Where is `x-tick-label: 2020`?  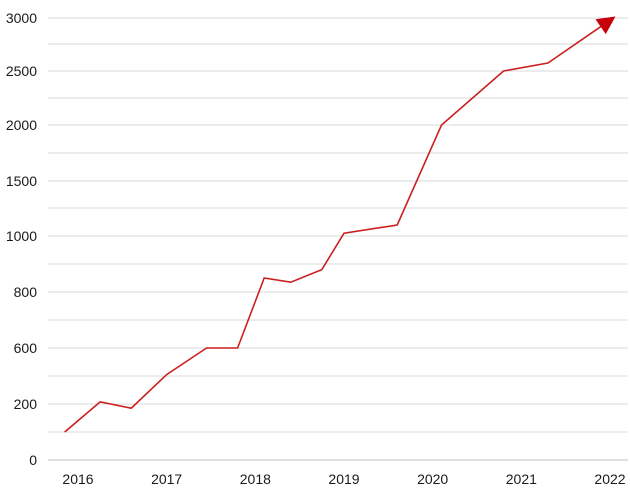
x-tick-label: 2020 is located at coordinates (432, 479).